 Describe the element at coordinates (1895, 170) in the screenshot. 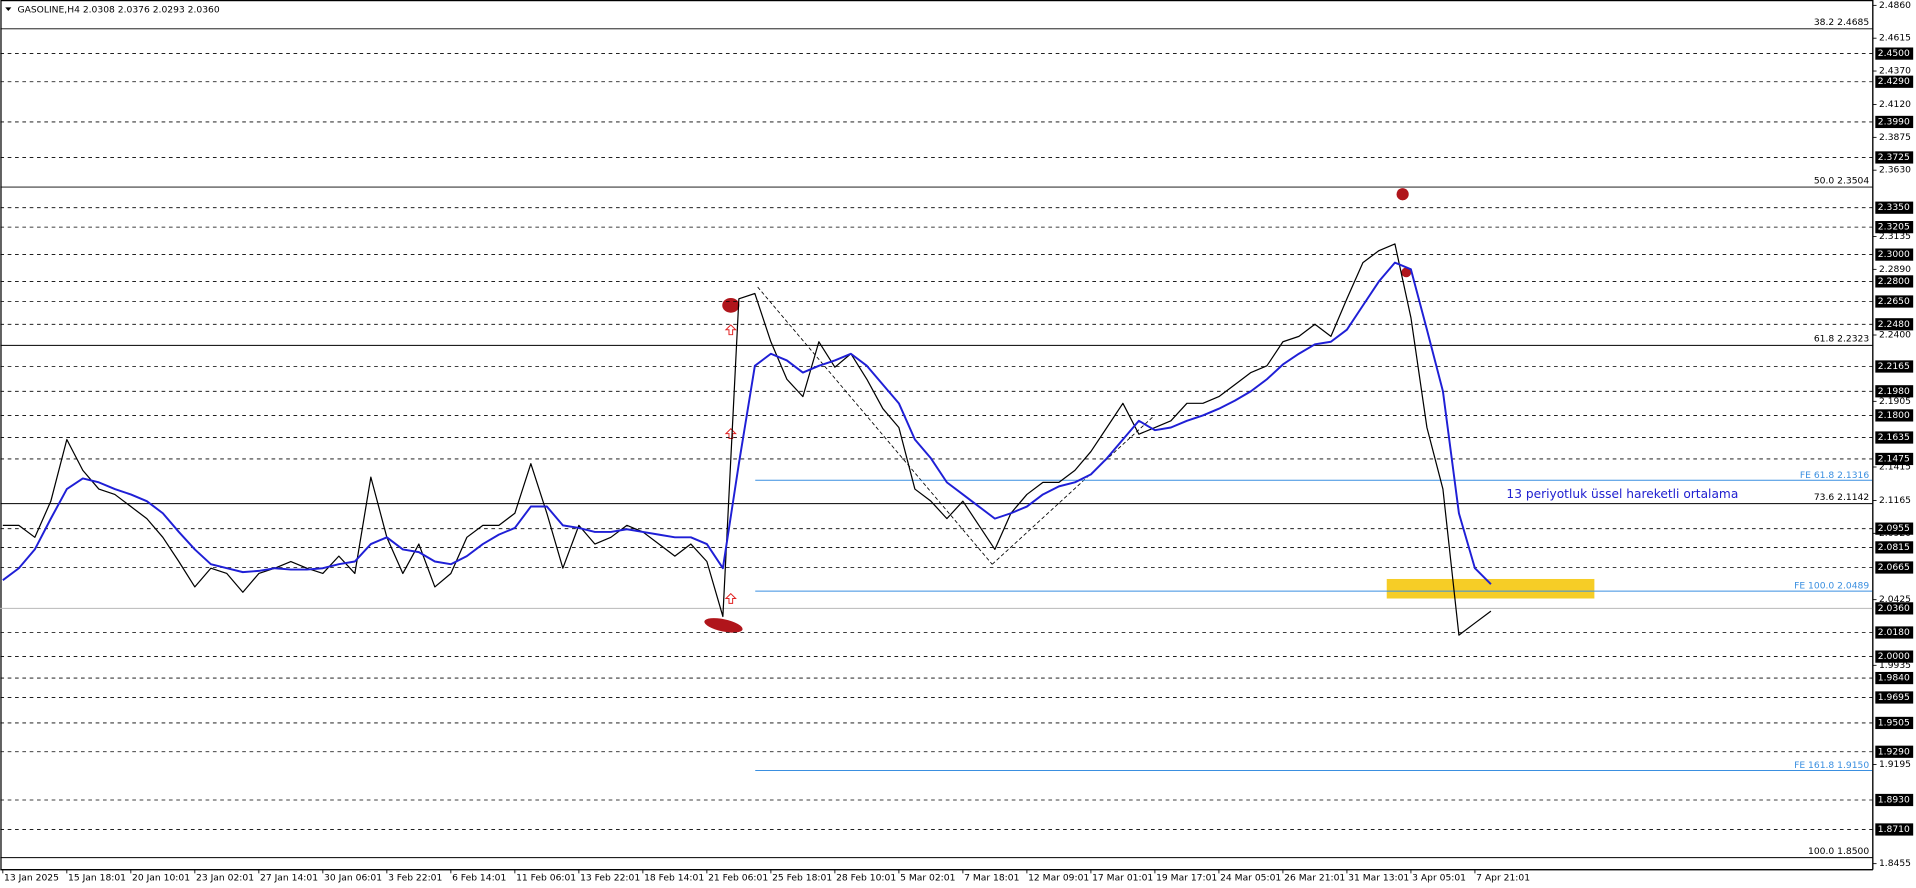

I see `y-tick-label: 2.3630` at that location.